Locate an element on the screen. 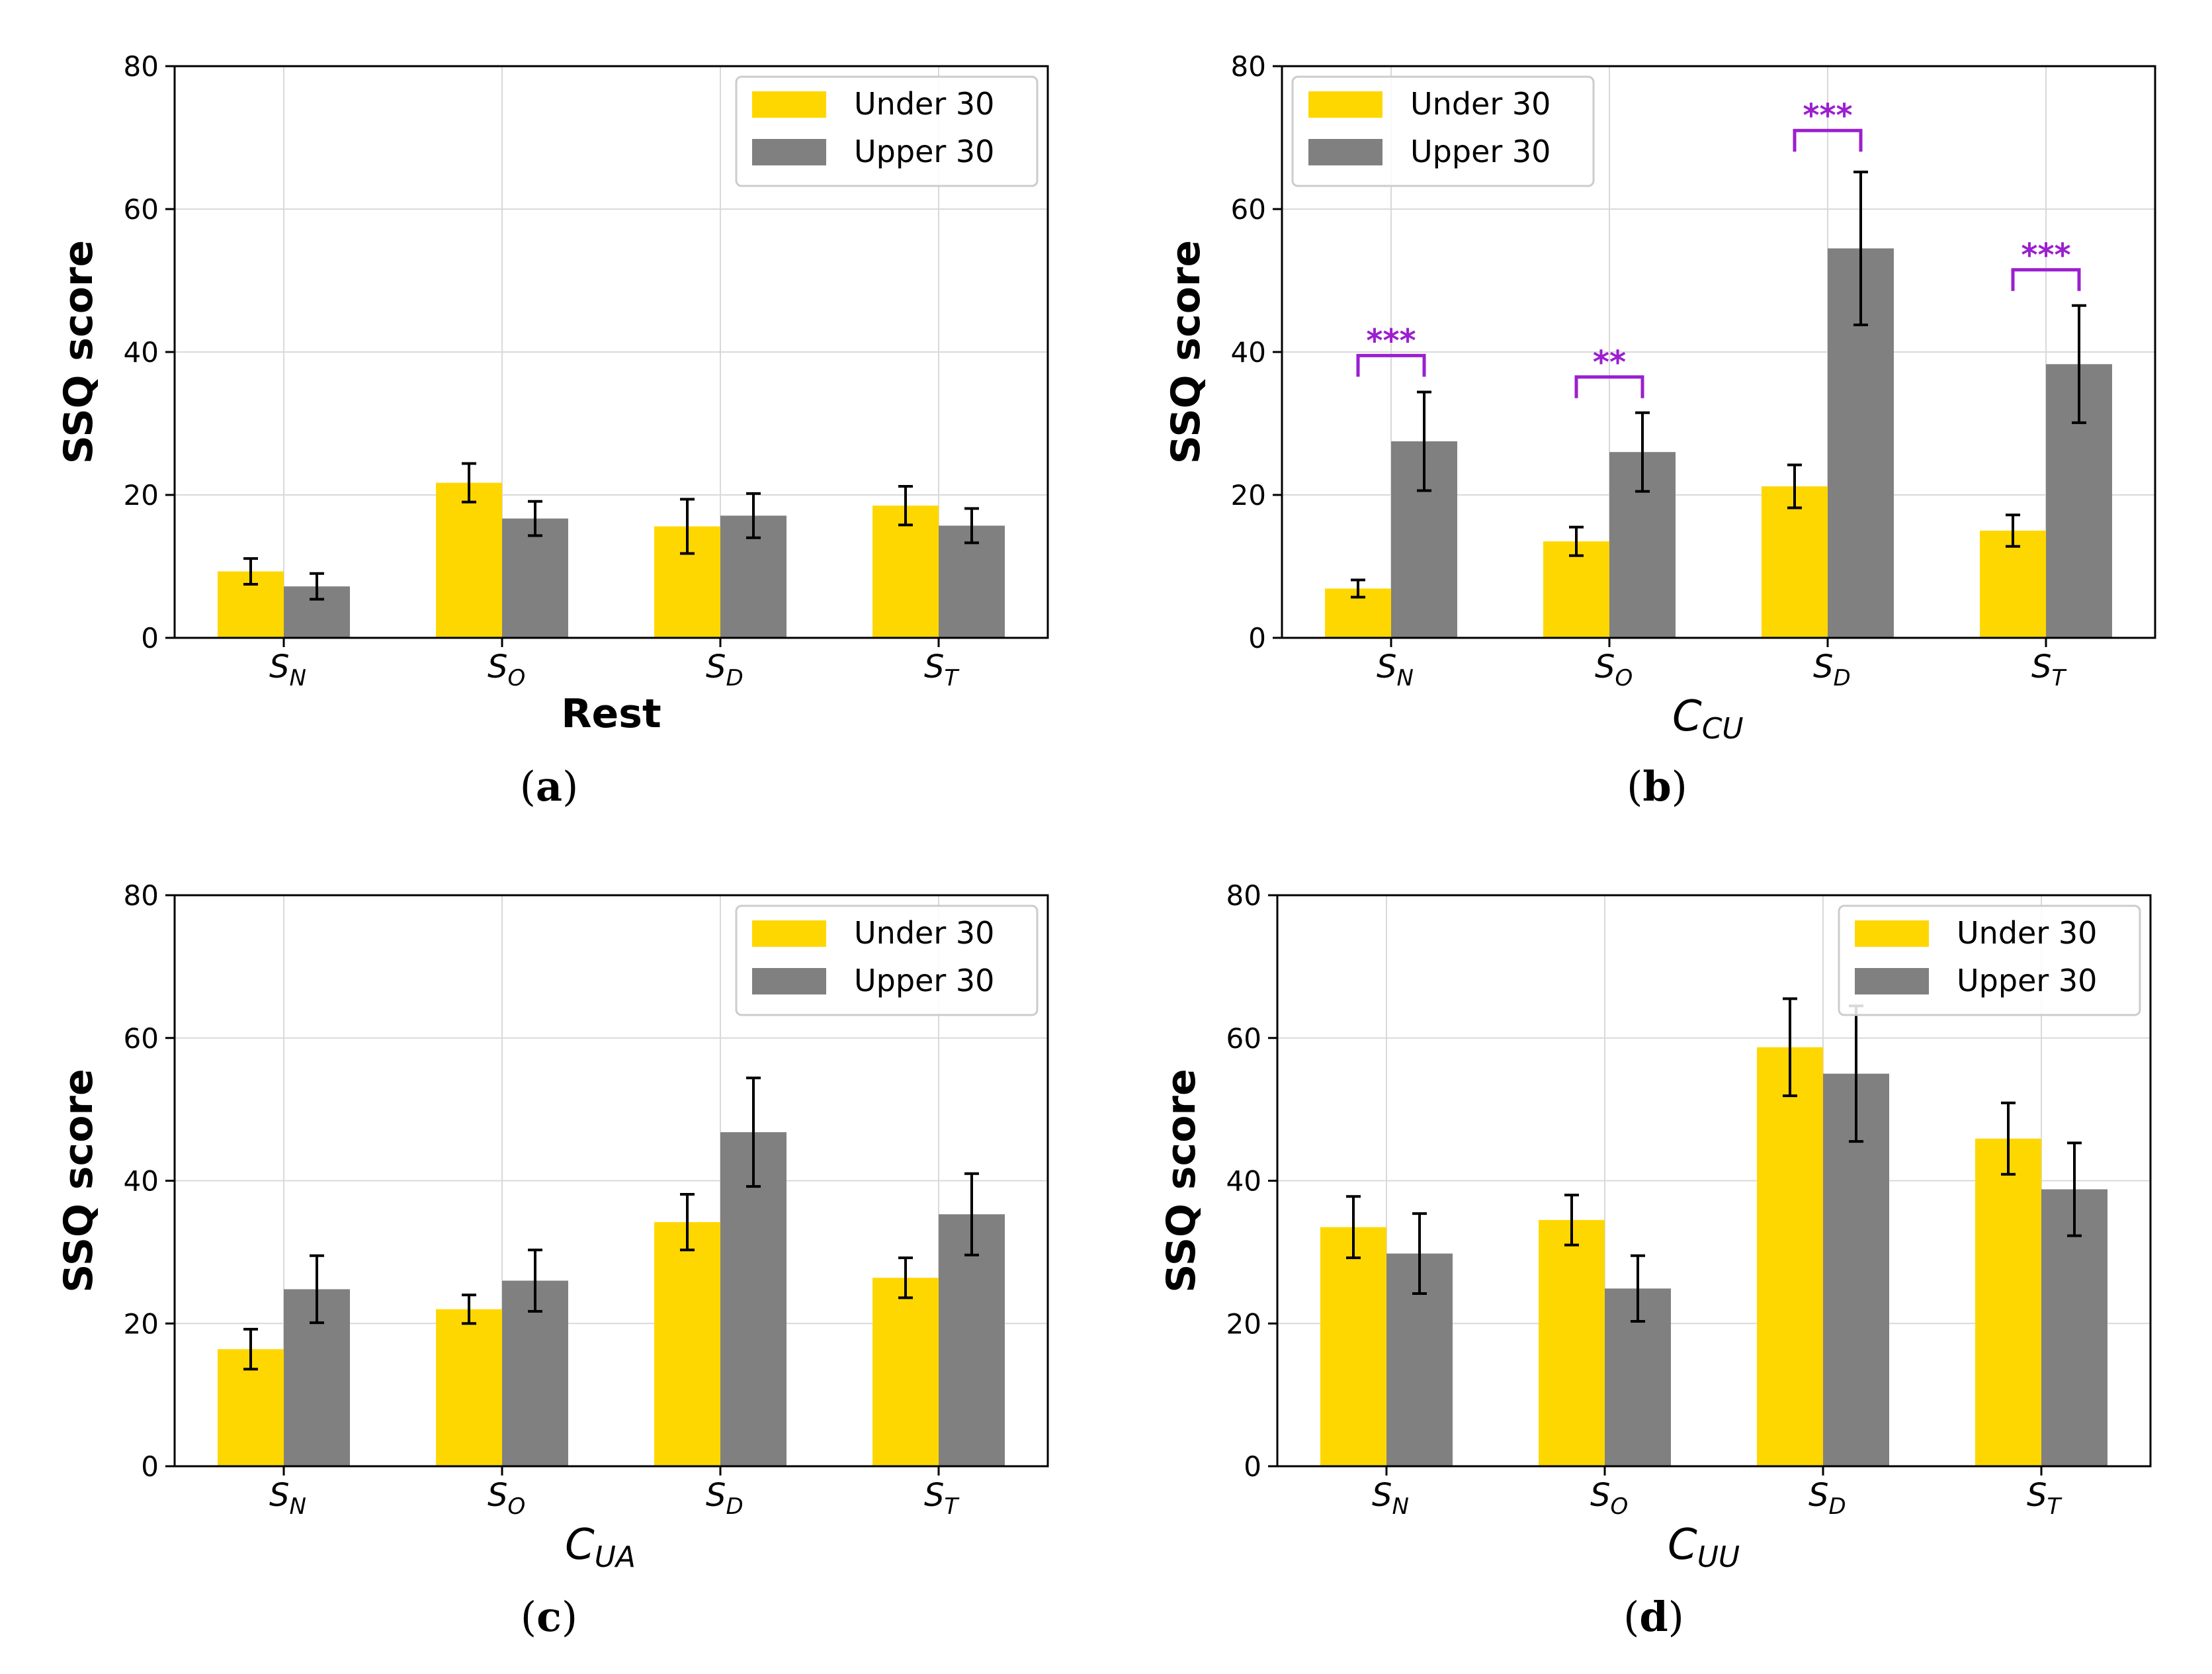 The width and height of the screenshot is (2212, 1674). x-axis-label: CUA is located at coordinates (600, 1547).